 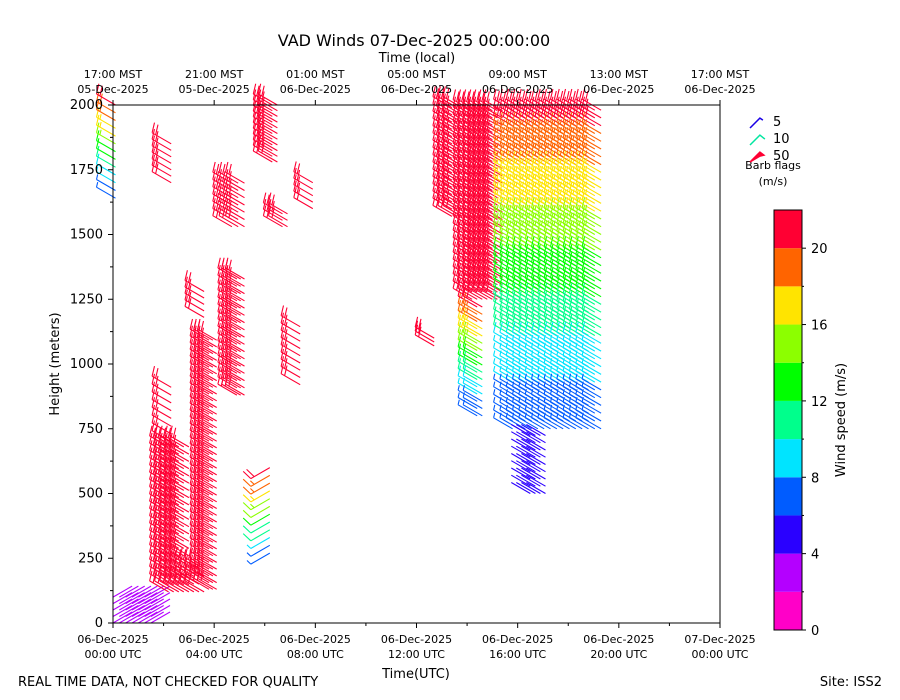 I want to click on x-tick-label-time: 12:00 UTC, so click(x=416, y=654).